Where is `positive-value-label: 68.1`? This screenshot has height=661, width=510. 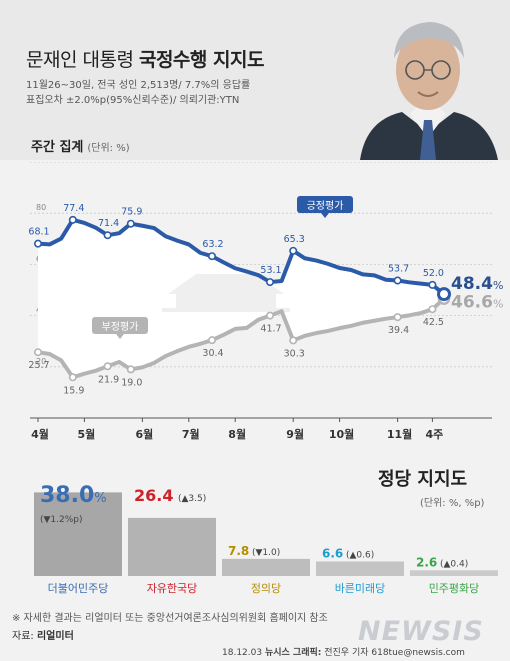 positive-value-label: 68.1 is located at coordinates (38, 232).